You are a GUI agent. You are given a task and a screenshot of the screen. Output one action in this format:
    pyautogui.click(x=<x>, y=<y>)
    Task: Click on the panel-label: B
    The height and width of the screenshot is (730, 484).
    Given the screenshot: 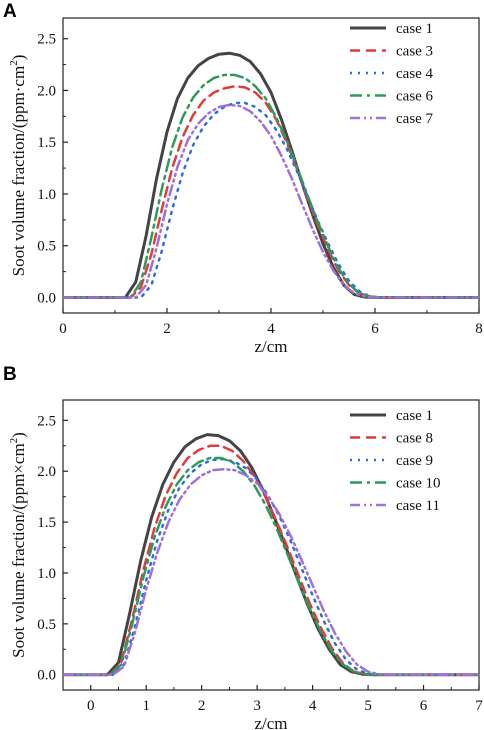 What is the action you would take?
    pyautogui.click(x=10, y=374)
    